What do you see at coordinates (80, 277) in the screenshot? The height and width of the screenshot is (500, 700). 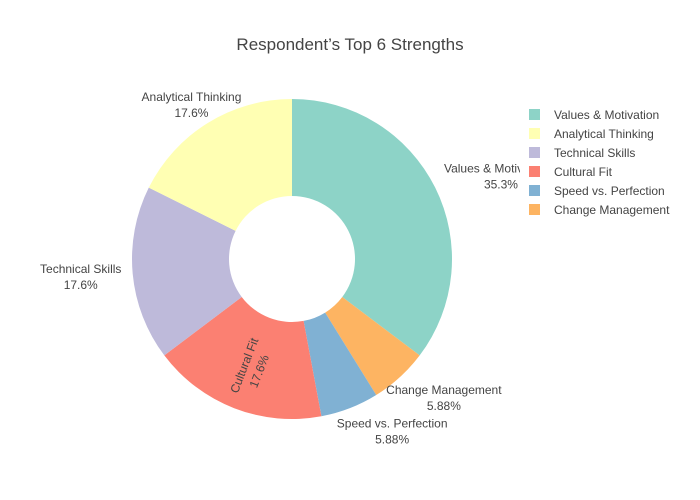 I see `slice-label-technical-skills: Technical Skills 17.6%` at bounding box center [80, 277].